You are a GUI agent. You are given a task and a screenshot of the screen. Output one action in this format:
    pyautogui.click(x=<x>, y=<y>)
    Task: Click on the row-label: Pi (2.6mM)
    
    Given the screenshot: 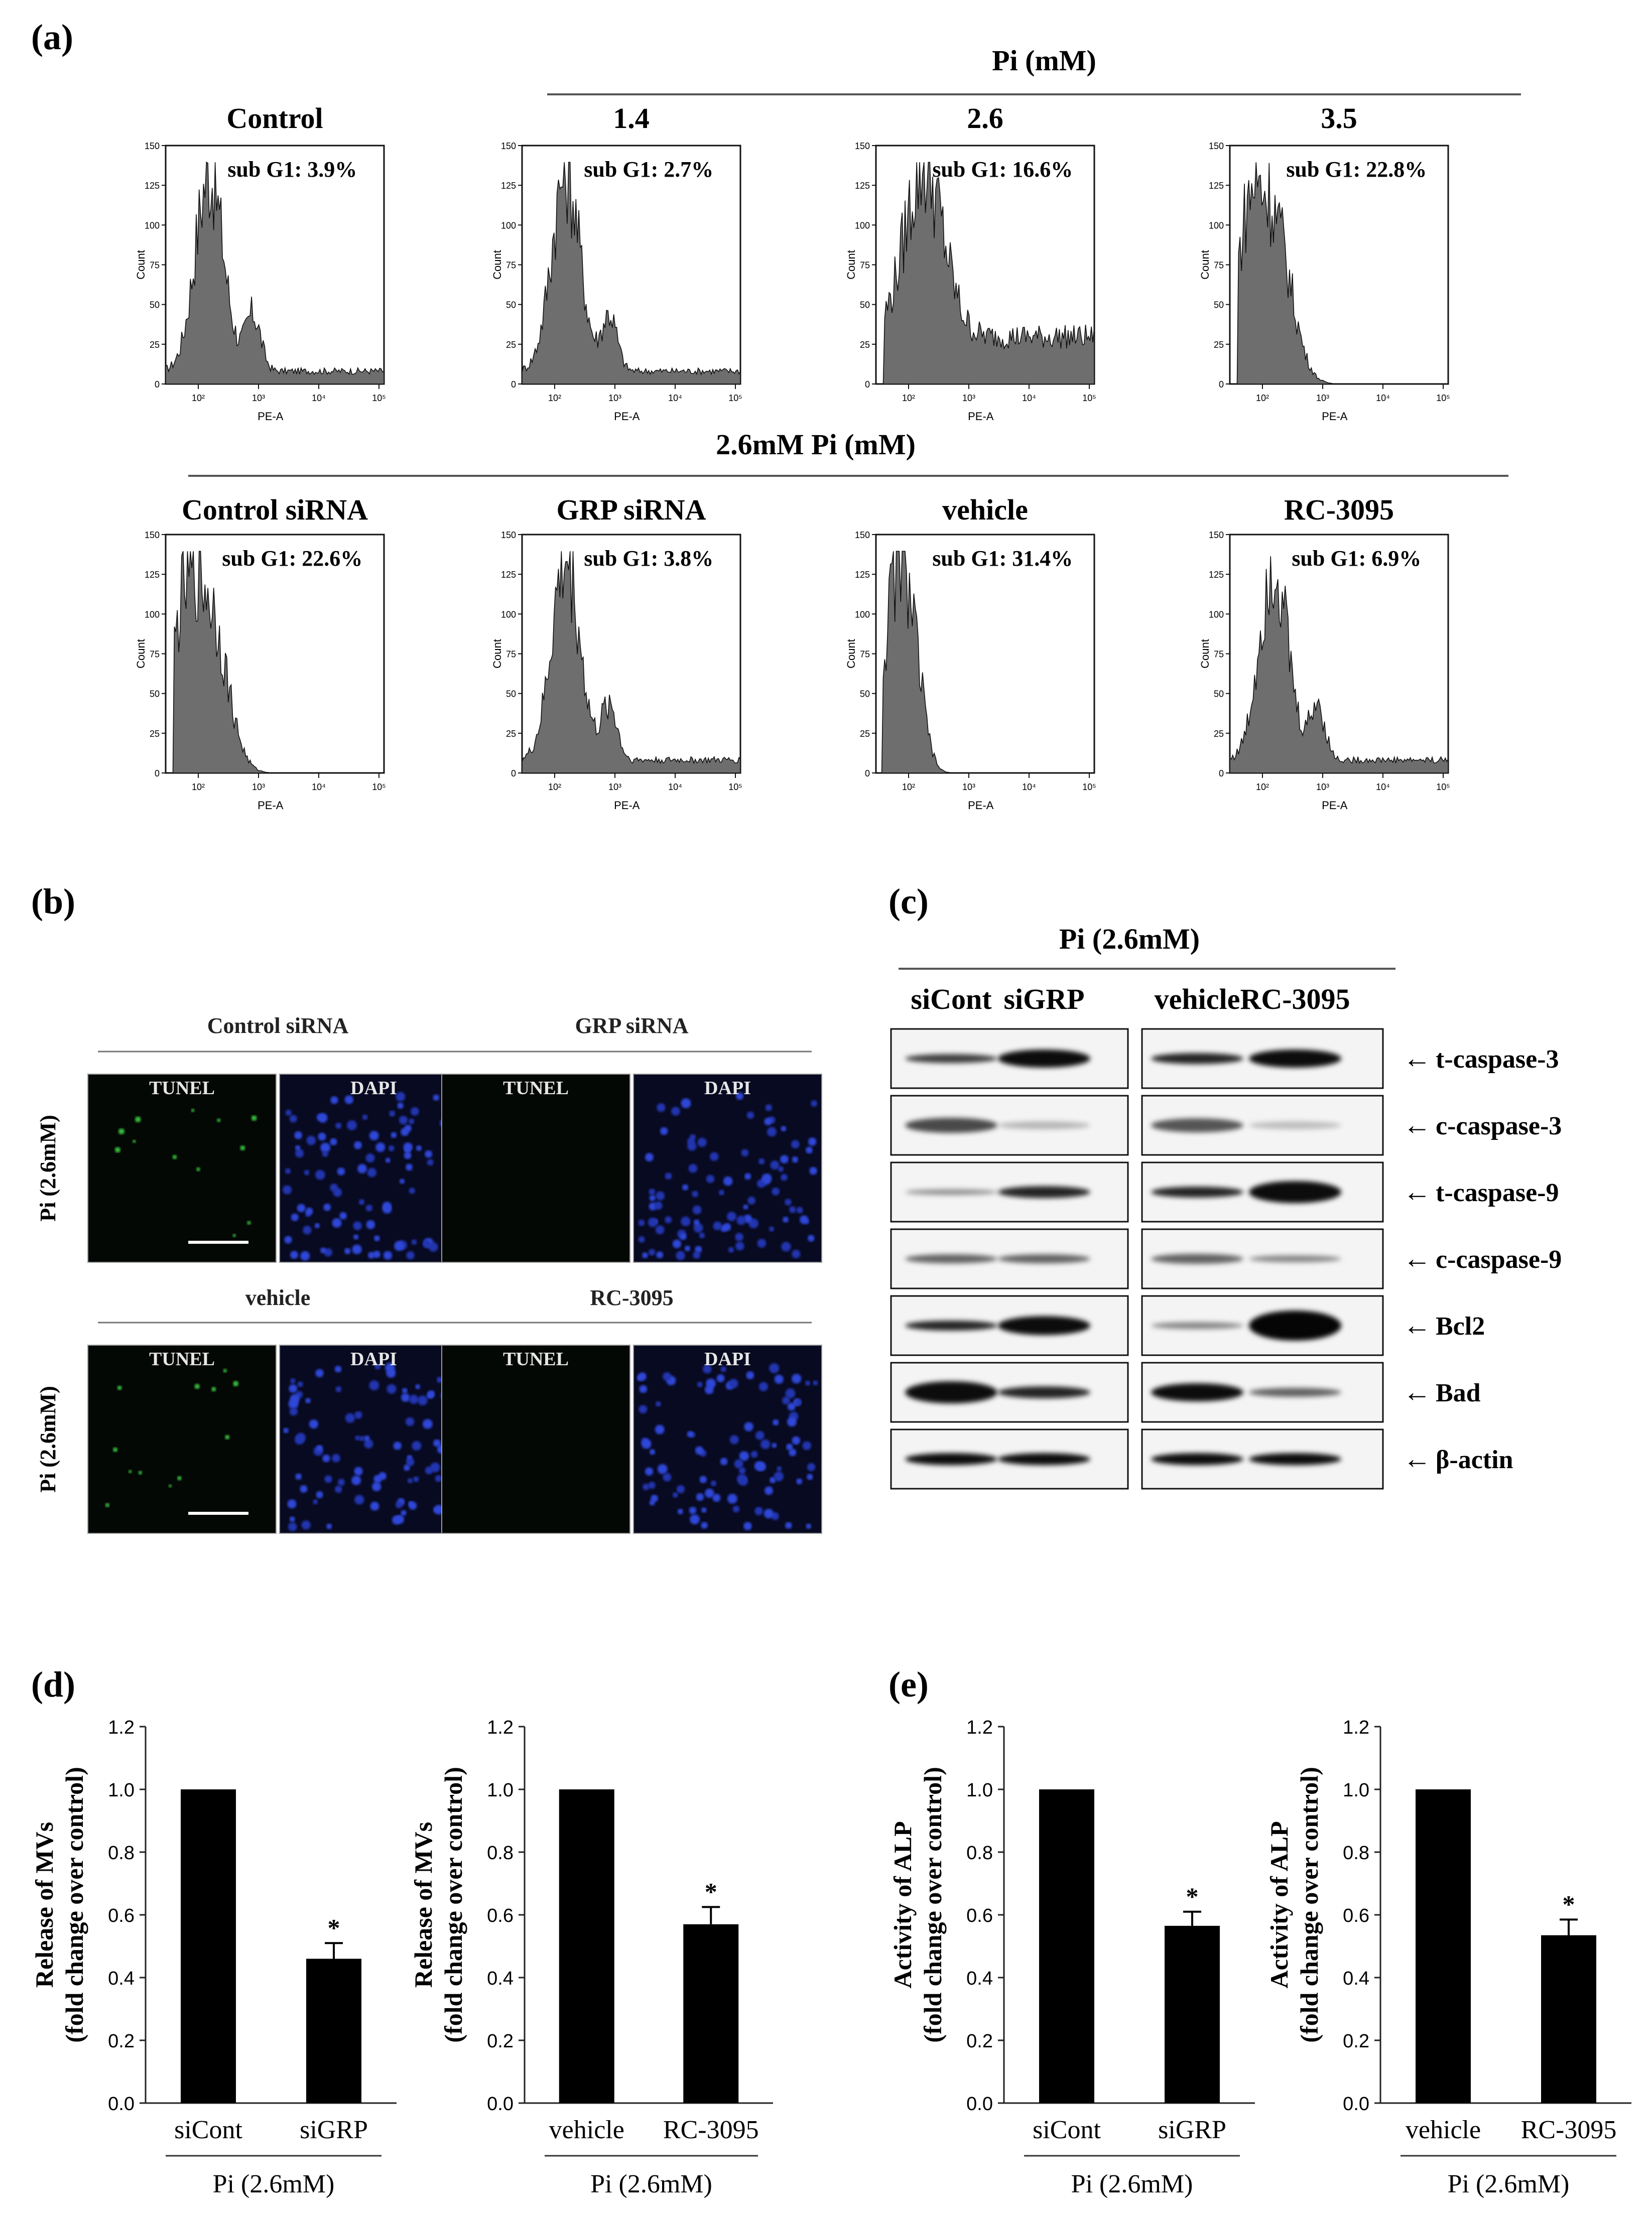 What is the action you would take?
    pyautogui.click(x=48, y=1439)
    